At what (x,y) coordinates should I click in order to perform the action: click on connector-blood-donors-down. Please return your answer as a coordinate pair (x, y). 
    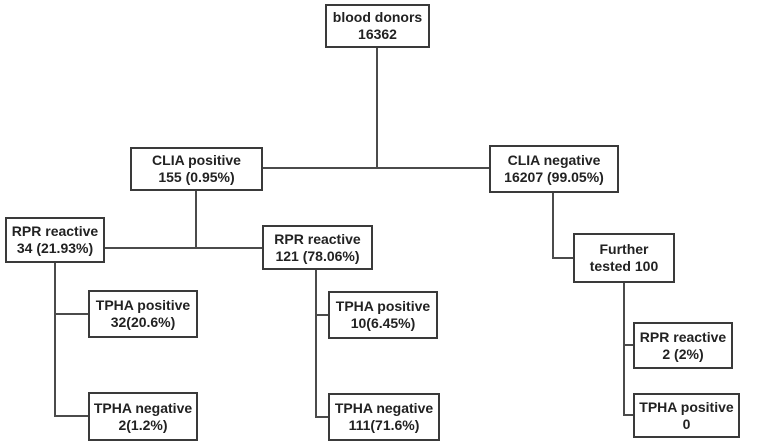
    Looking at the image, I should click on (377, 108).